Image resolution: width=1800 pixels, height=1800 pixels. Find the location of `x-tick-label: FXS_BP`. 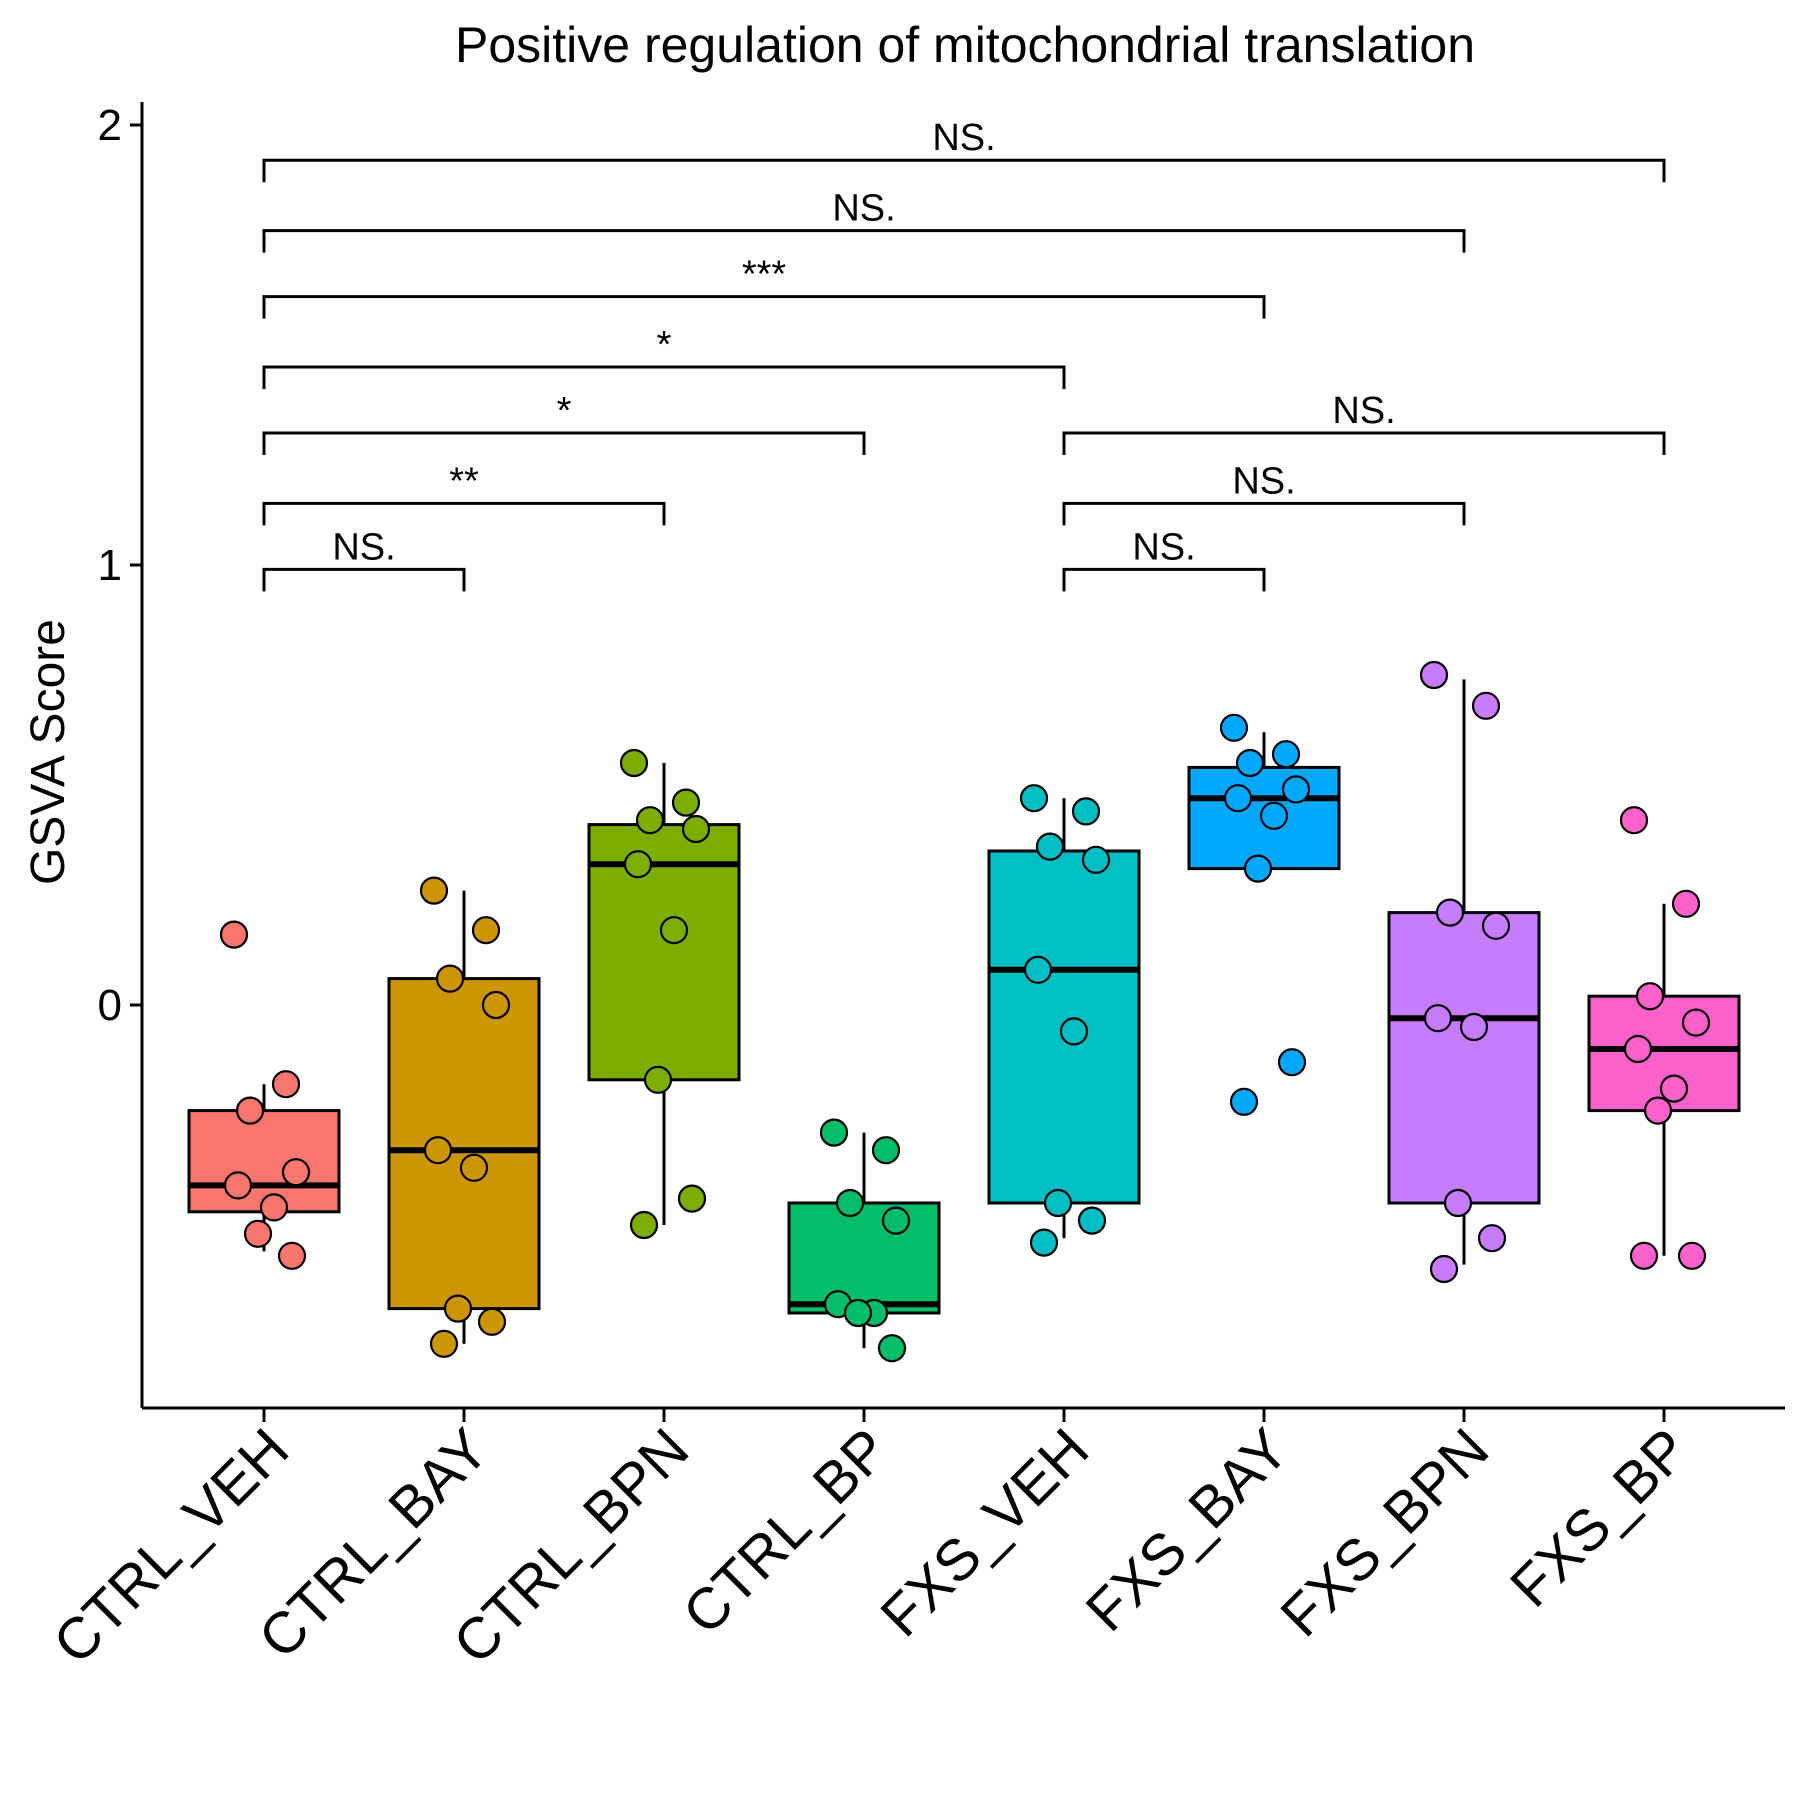

x-tick-label: FXS_BP is located at coordinates (1599, 1517).